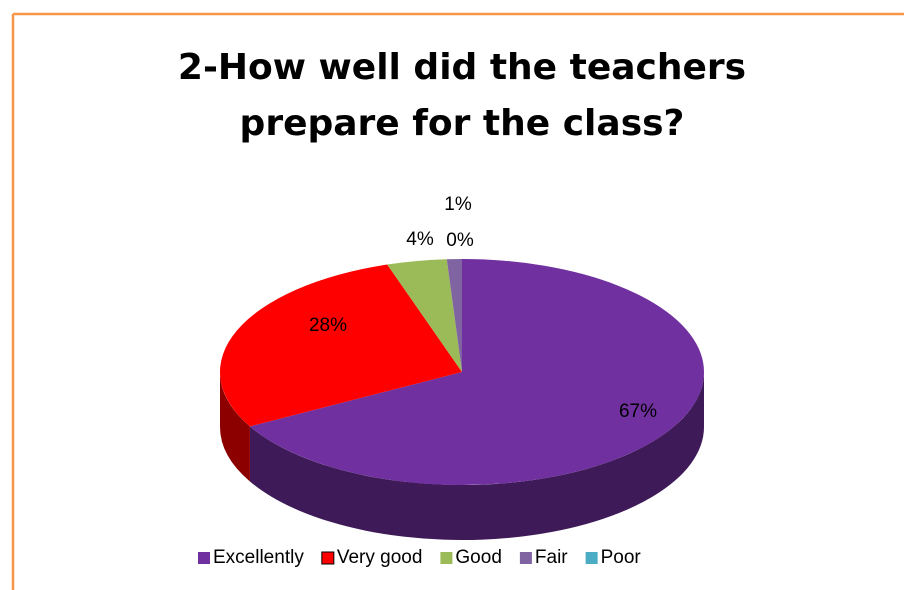 The width and height of the screenshot is (904, 590). Describe the element at coordinates (328, 325) in the screenshot. I see `data-label: 28%` at that location.